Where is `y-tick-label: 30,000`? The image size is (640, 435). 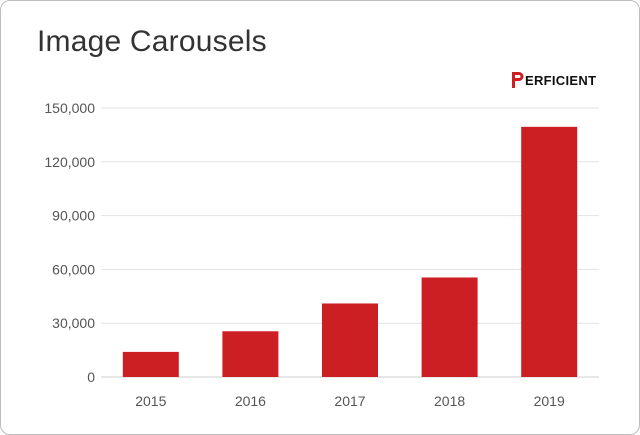 y-tick-label: 30,000 is located at coordinates (73, 323).